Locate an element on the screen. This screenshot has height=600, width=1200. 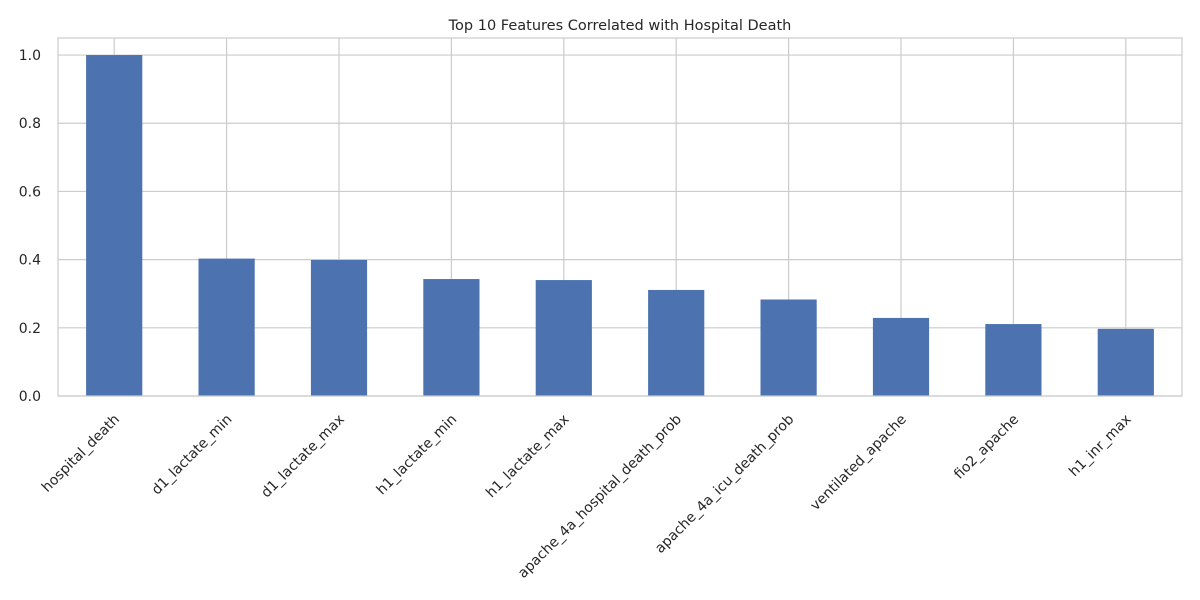
x-tick-label: h1_inr_max is located at coordinates (1100, 446).